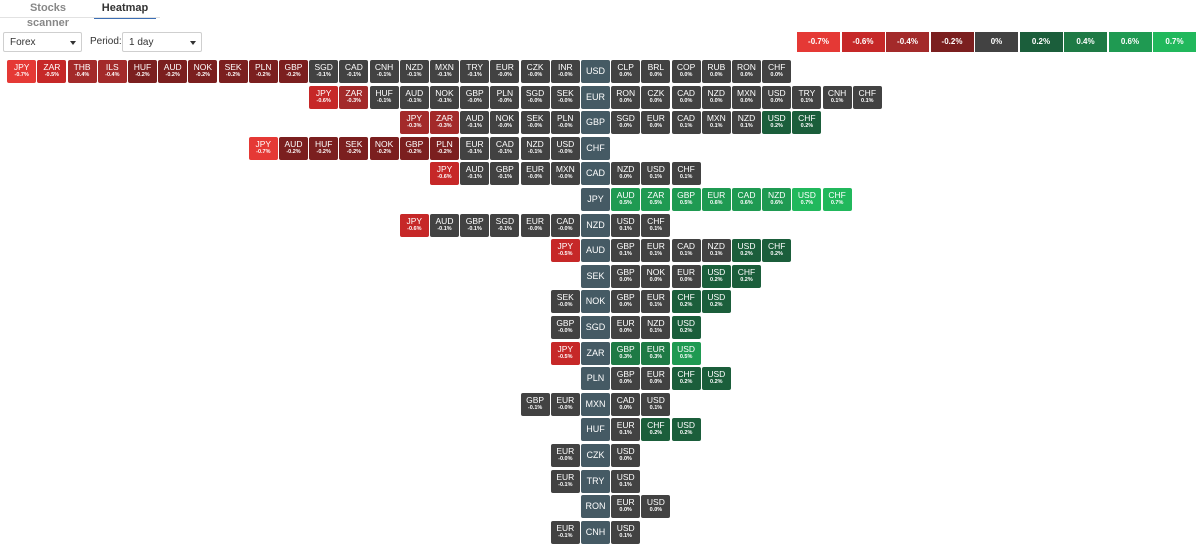 The width and height of the screenshot is (1200, 557). Describe the element at coordinates (52, 71) in the screenshot. I see `currency-tile: ZAR -0.5%` at that location.